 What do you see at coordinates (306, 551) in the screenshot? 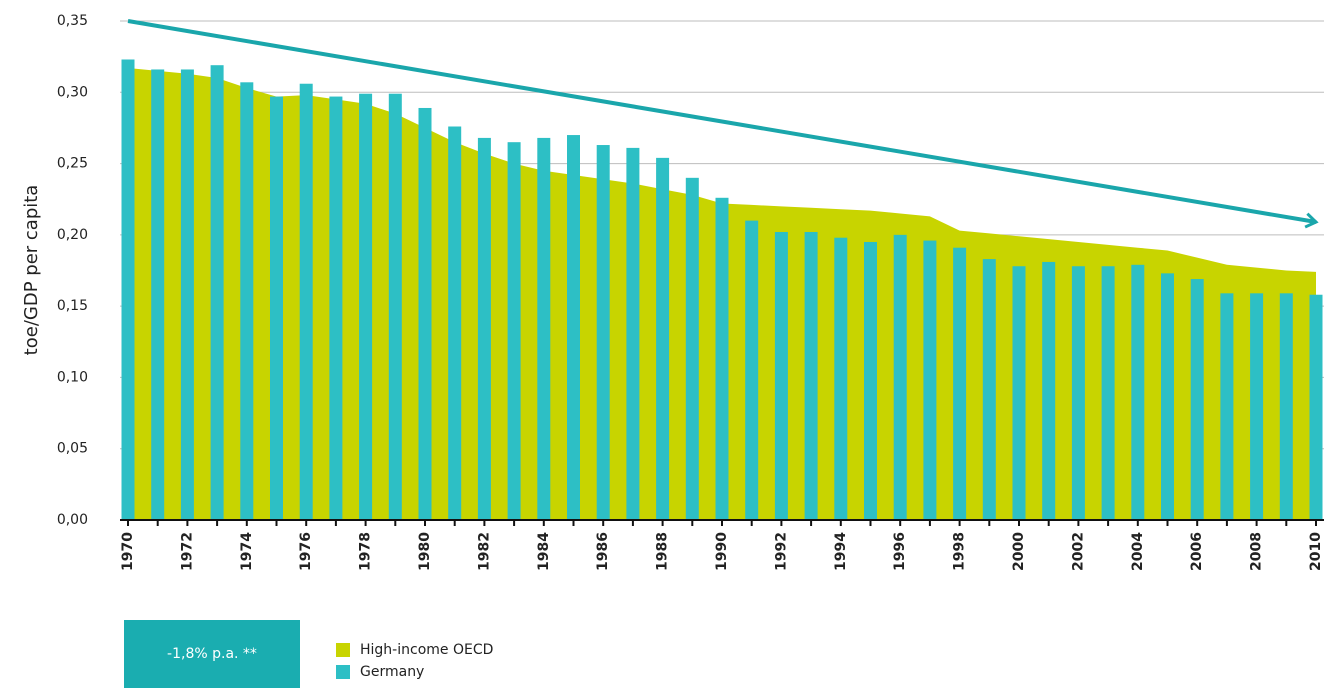
I see `x-tick-label: 1976` at bounding box center [306, 551].